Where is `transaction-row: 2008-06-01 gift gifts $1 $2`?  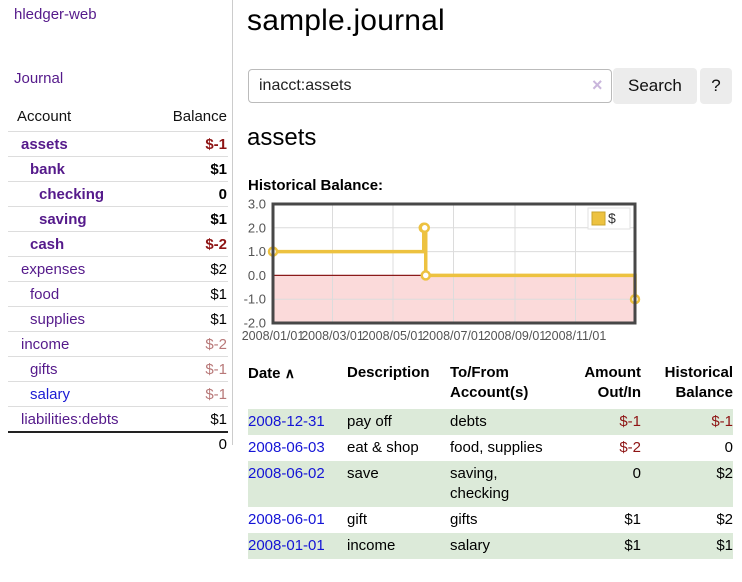
transaction-row: 2008-06-01 gift gifts $1 $2 is located at coordinates (490, 520).